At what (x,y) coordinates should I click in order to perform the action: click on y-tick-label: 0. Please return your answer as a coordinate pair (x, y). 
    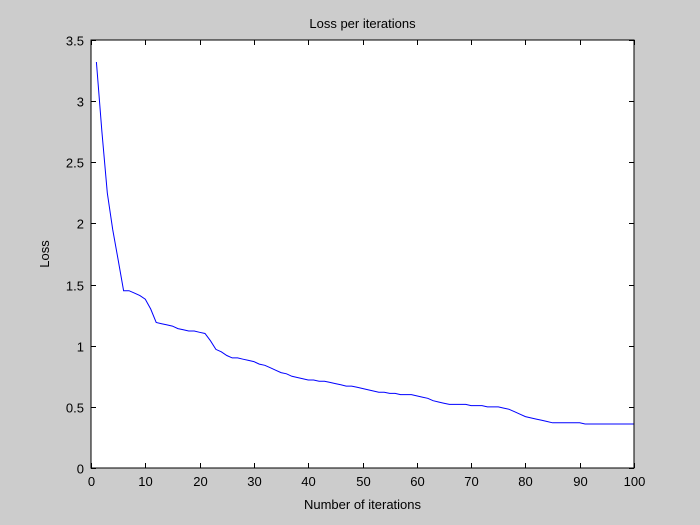
    Looking at the image, I should click on (80, 469).